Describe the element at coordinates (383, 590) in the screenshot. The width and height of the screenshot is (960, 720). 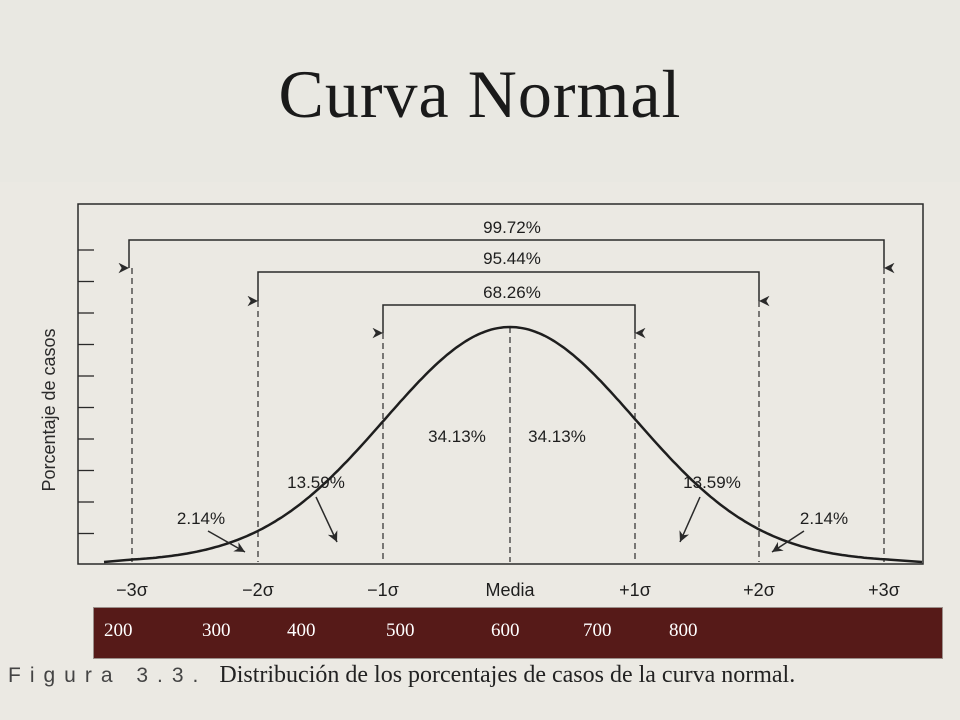
I see `x-axis-label: −1σ` at that location.